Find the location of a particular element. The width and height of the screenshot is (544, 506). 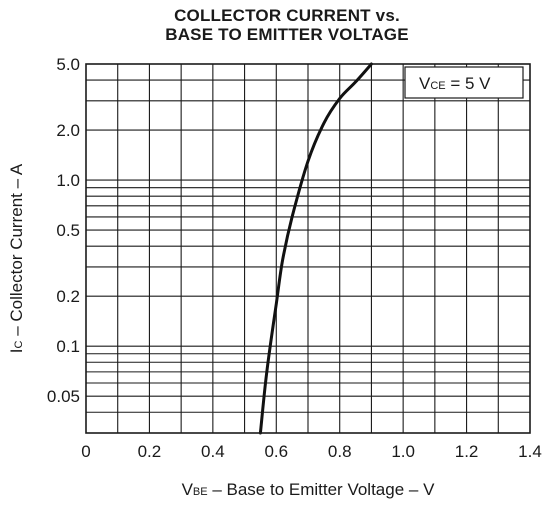

y-axis-subscript: C is located at coordinates (19, 344).